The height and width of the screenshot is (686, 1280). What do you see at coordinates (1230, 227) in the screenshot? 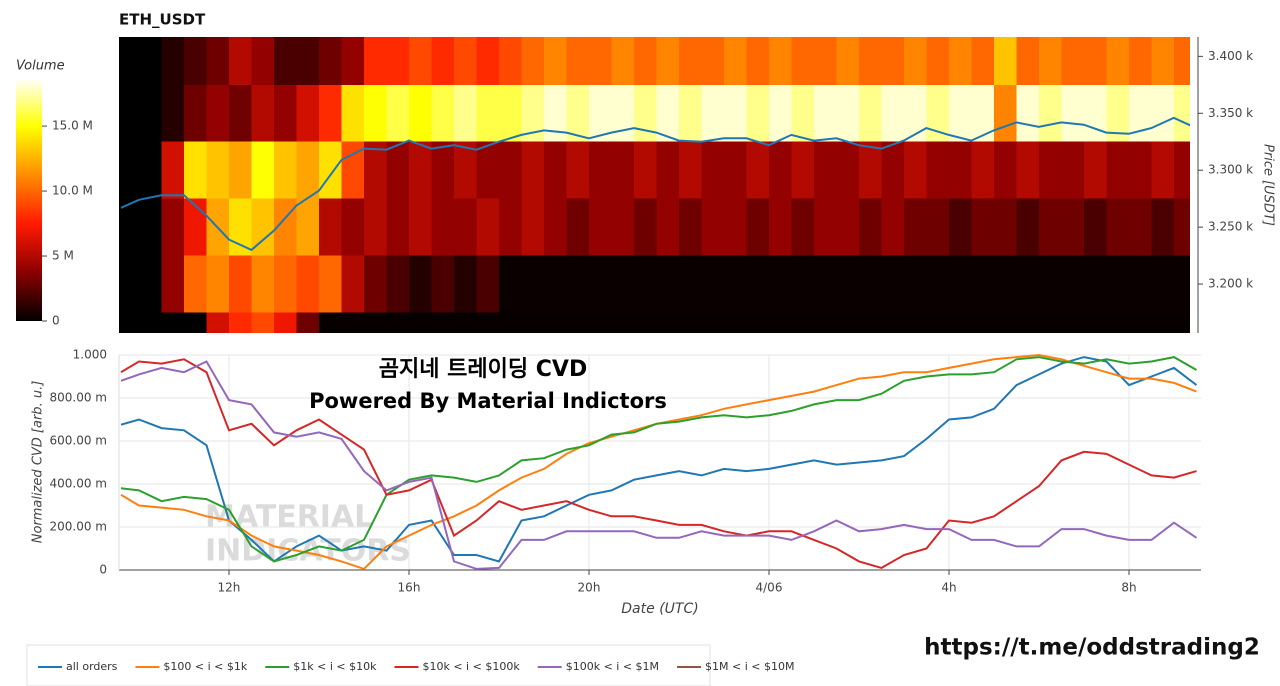
I see `y-tick-label: 3.250 k` at bounding box center [1230, 227].